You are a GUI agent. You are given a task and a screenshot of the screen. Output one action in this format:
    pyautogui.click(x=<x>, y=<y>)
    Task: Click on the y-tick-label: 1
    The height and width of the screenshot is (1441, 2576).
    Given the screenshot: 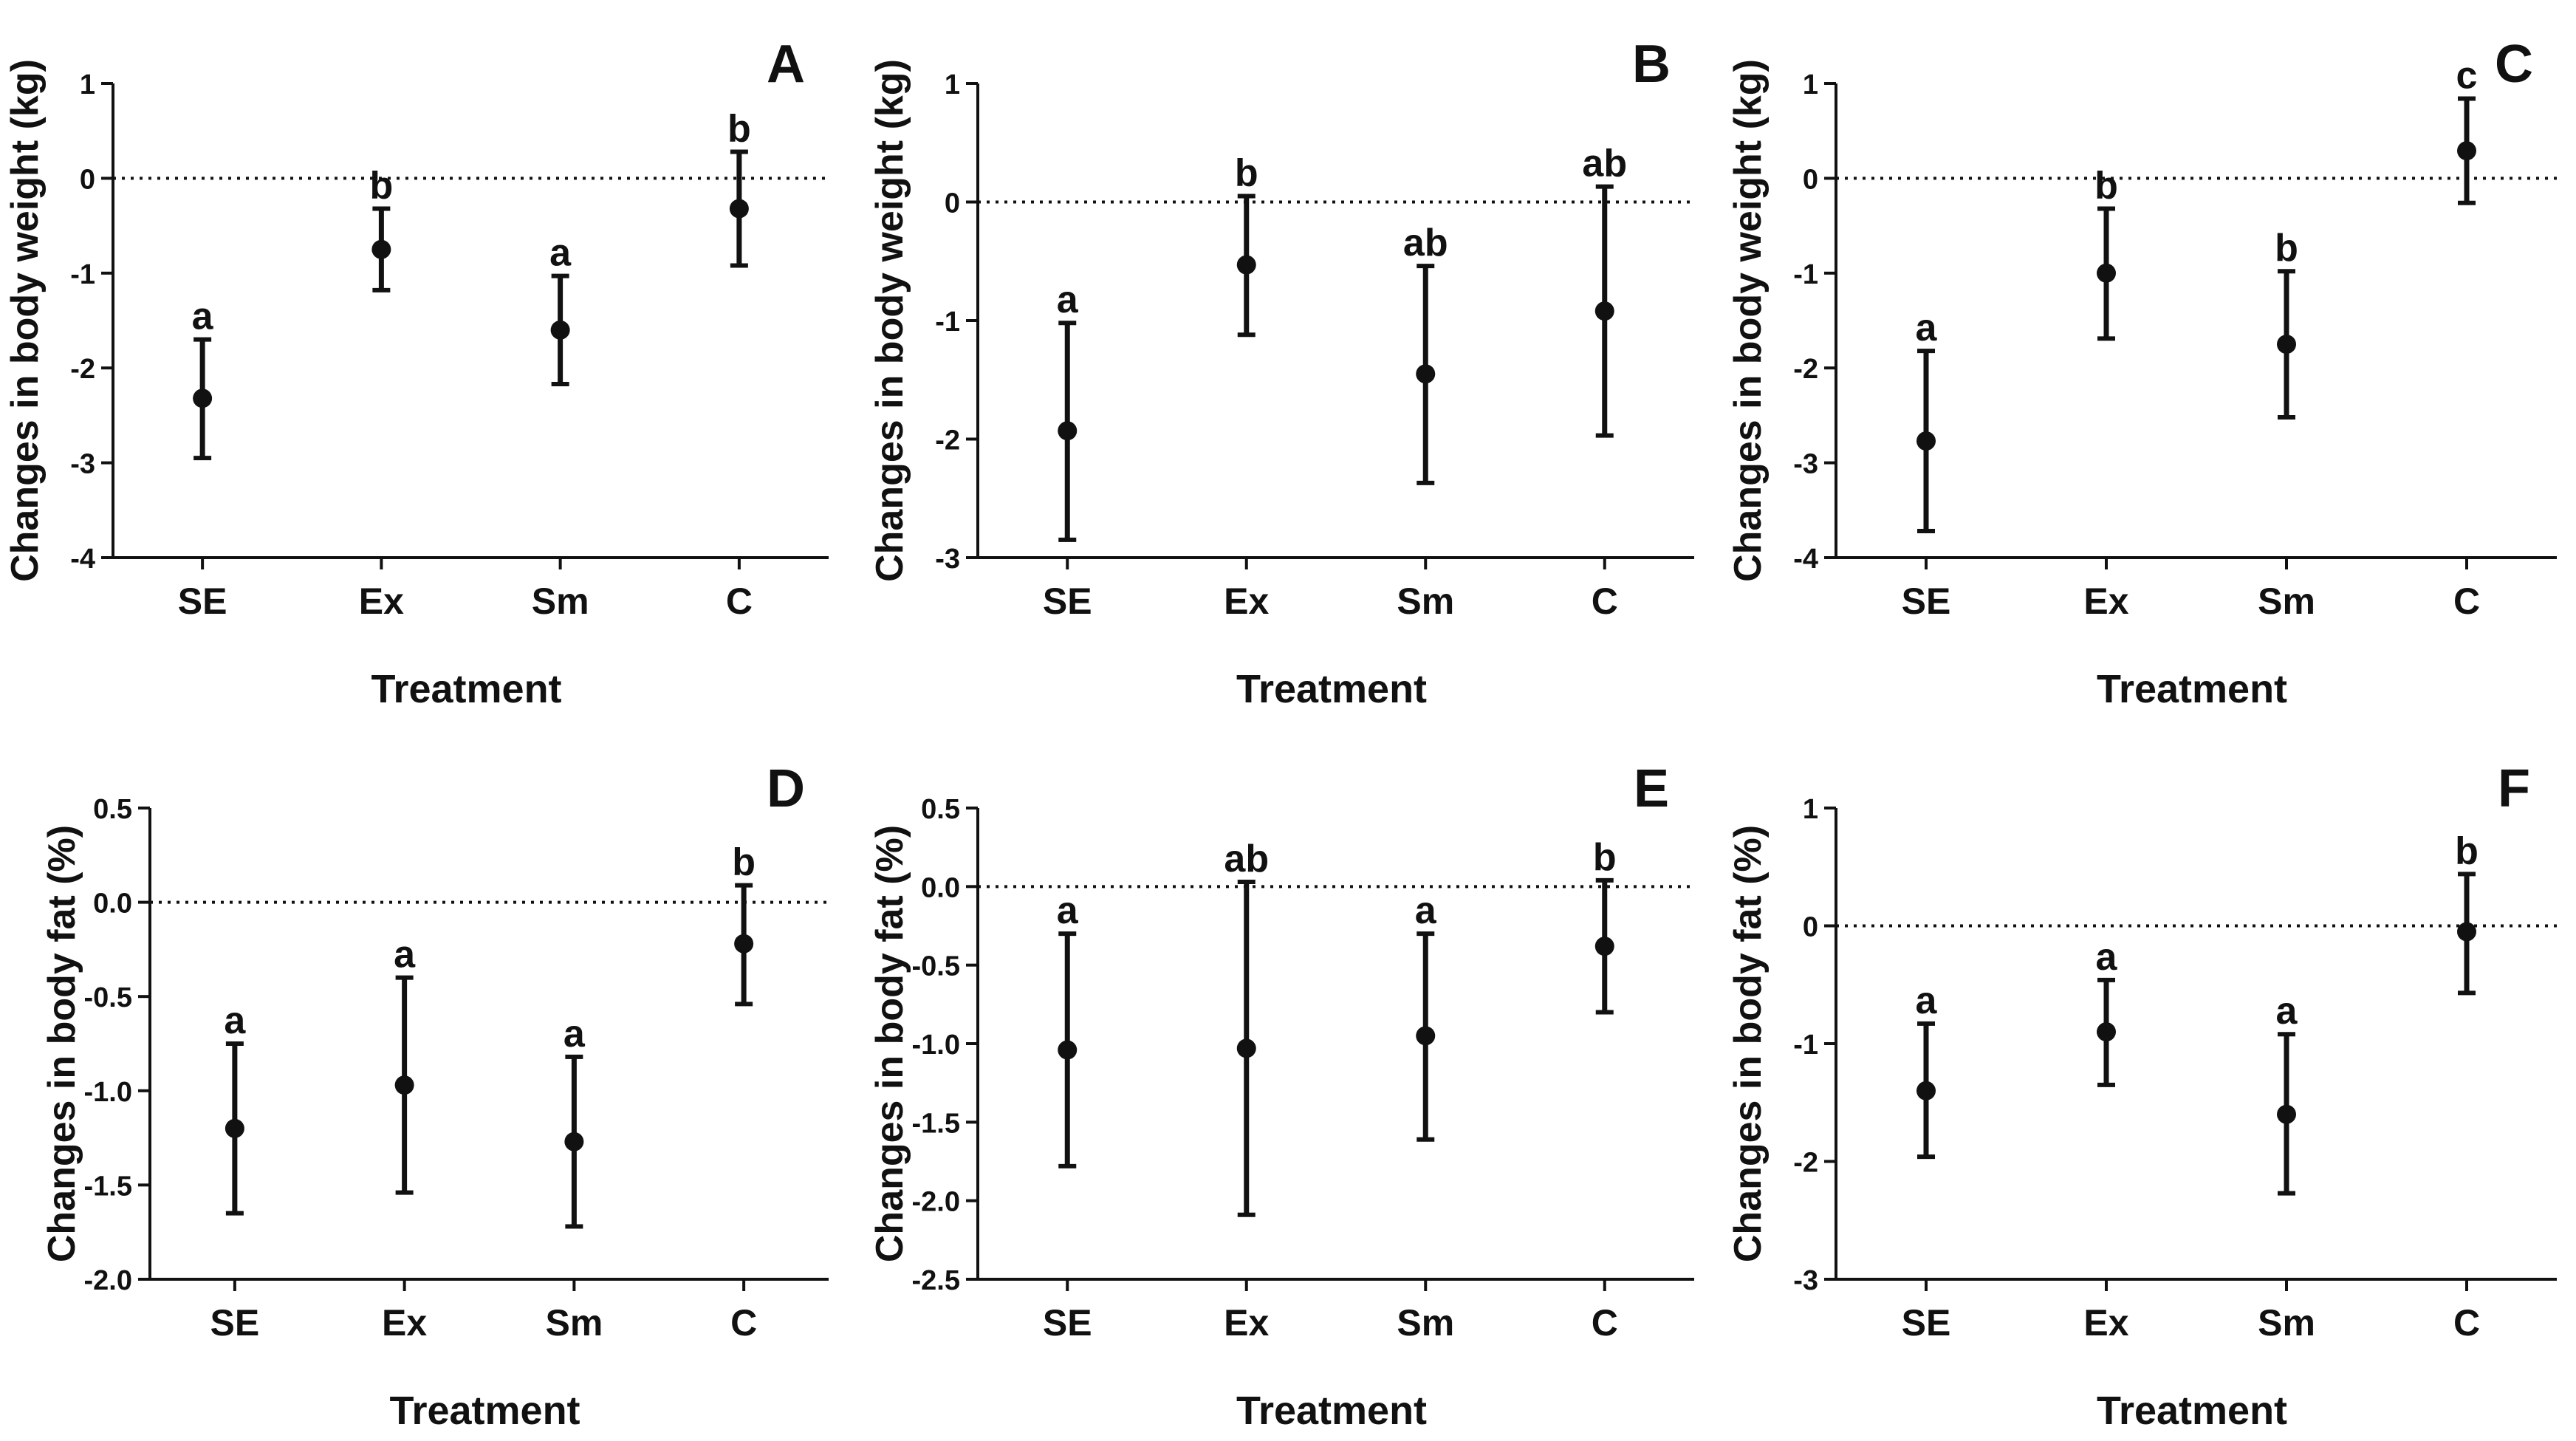 What is the action you would take?
    pyautogui.click(x=1810, y=84)
    